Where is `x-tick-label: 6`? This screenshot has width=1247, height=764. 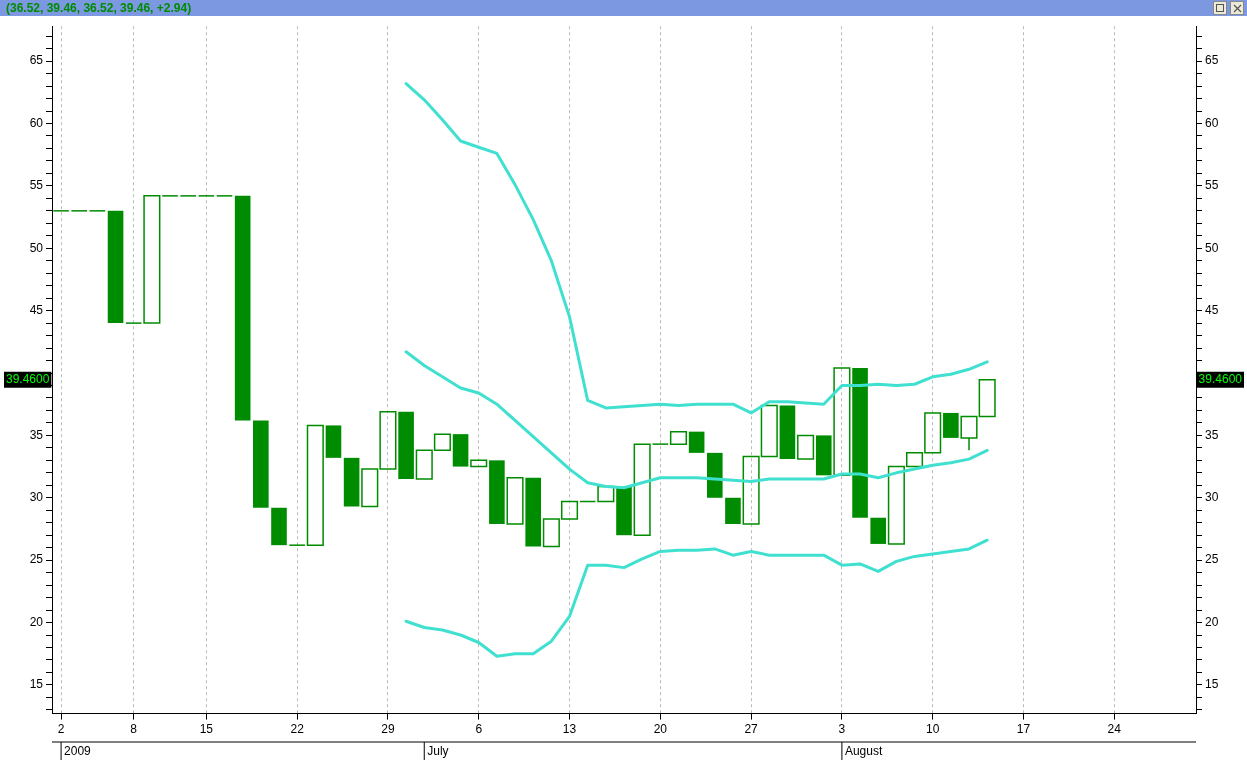
x-tick-label: 6 is located at coordinates (479, 729).